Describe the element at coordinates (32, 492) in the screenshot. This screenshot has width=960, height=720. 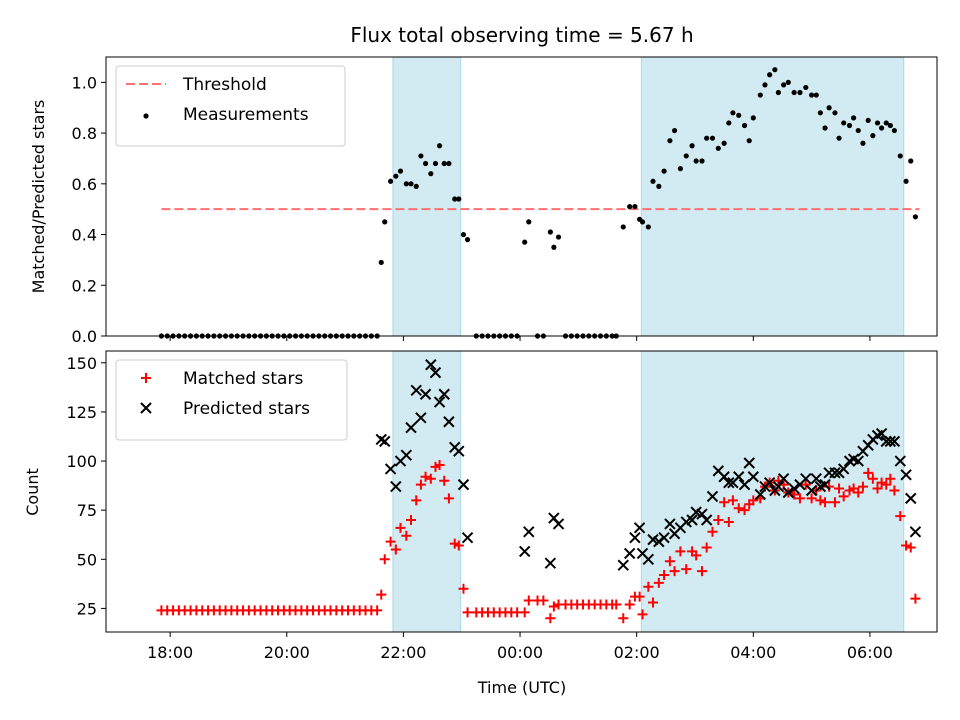
I see `bottom-y-axis-label: Count` at that location.